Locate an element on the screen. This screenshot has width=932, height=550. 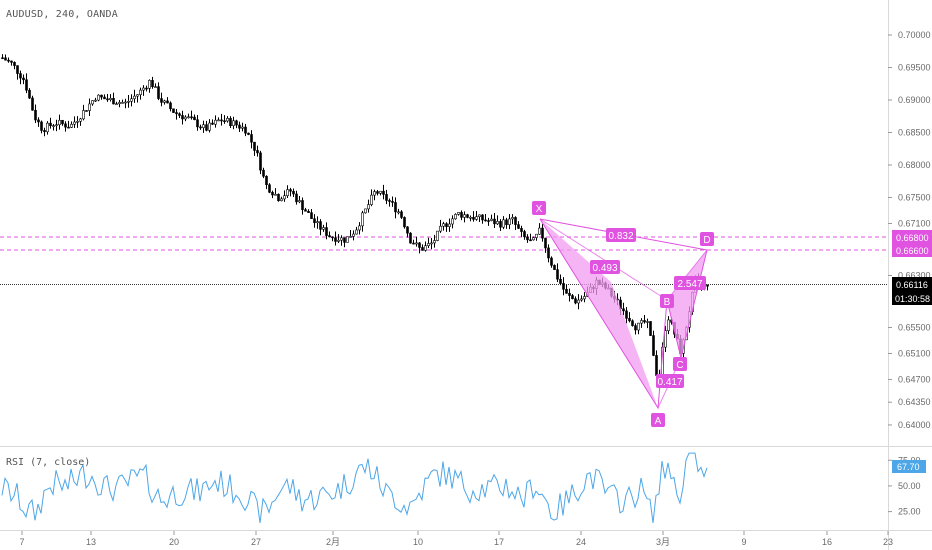
svg-text: X is located at coordinates (539, 209).